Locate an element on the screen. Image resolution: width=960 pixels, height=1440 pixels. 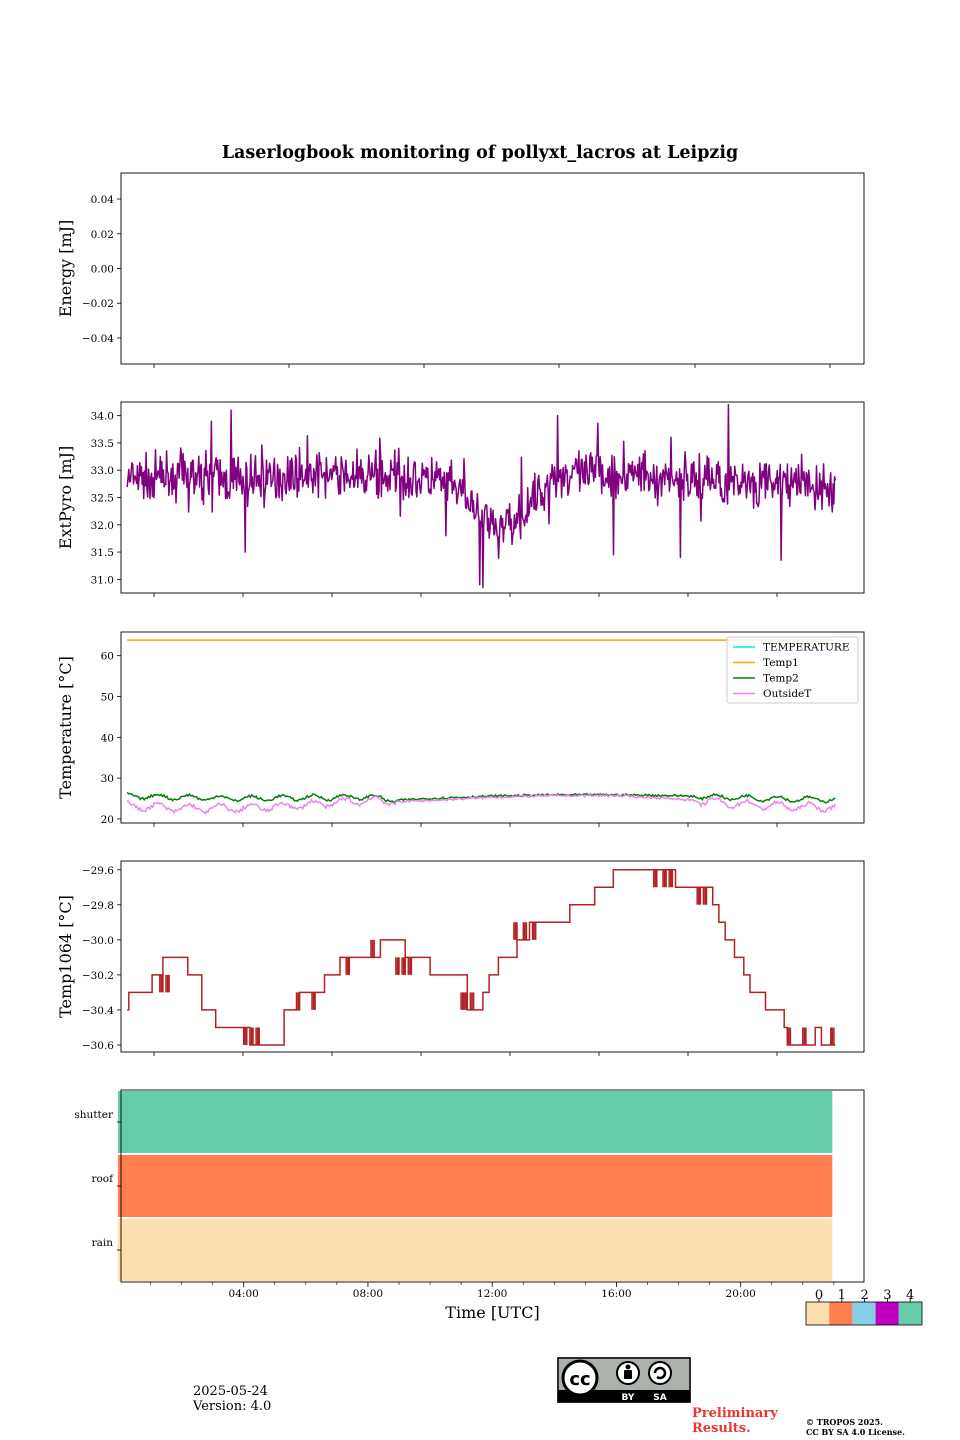
series-line-temp1064 is located at coordinates (481, 957).